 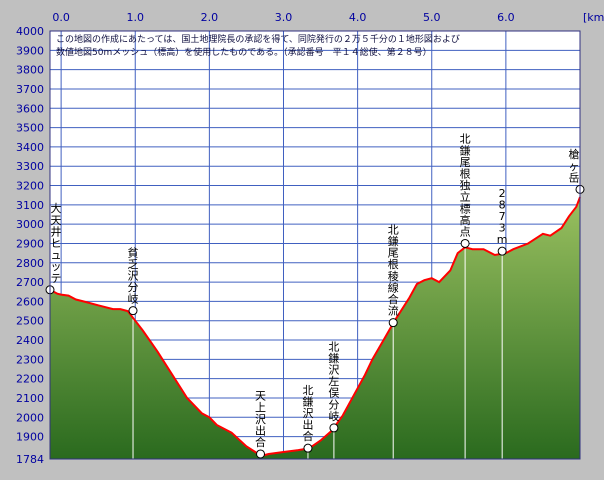 What do you see at coordinates (30, 301) in the screenshot?
I see `y-tick-label: 2600` at bounding box center [30, 301].